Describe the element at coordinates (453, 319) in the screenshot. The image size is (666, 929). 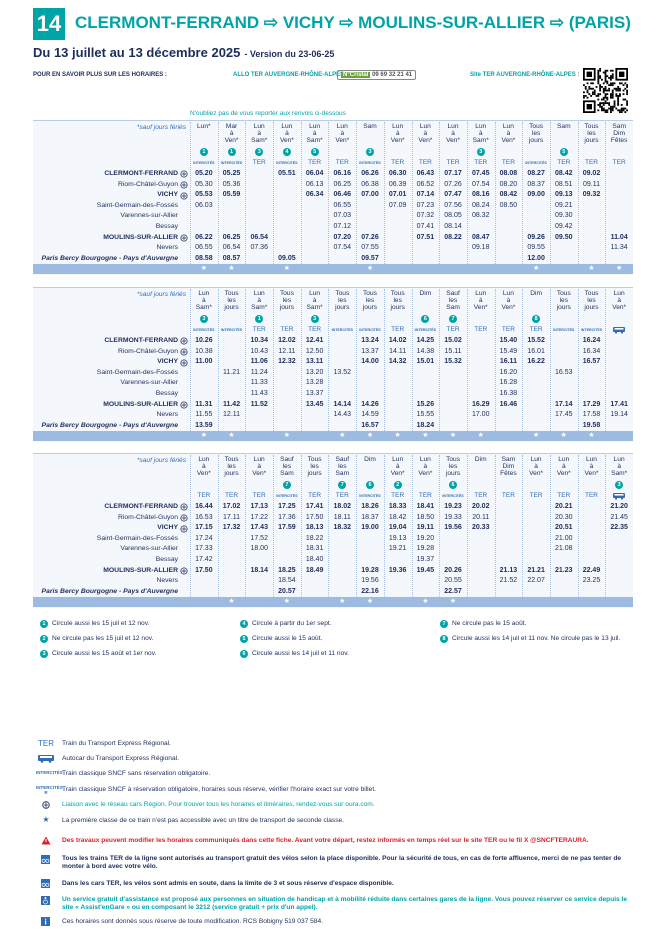
I see `note-ref: 7` at that location.